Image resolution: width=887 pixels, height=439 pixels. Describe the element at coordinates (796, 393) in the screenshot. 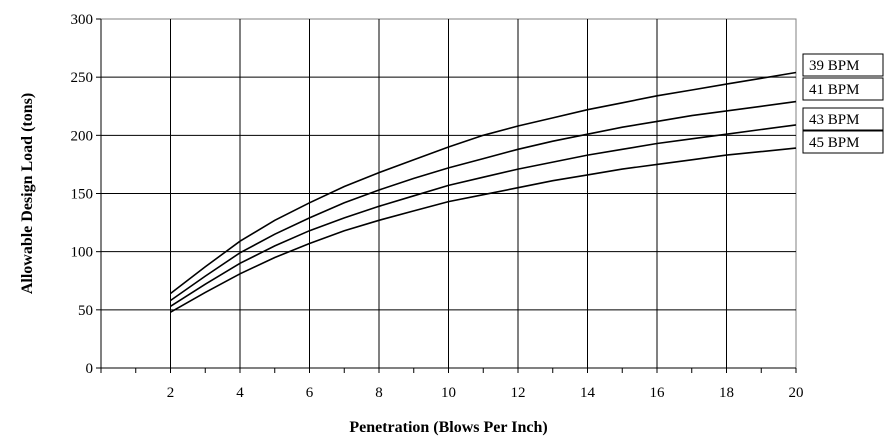

I see `x-tick-label: 20` at that location.